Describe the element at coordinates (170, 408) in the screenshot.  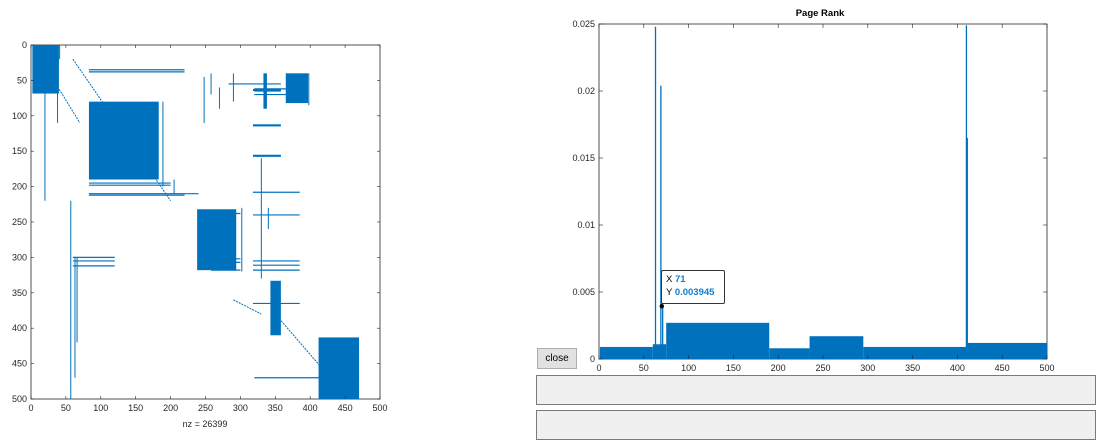
I see `spy-x-tick-label: 200` at that location.